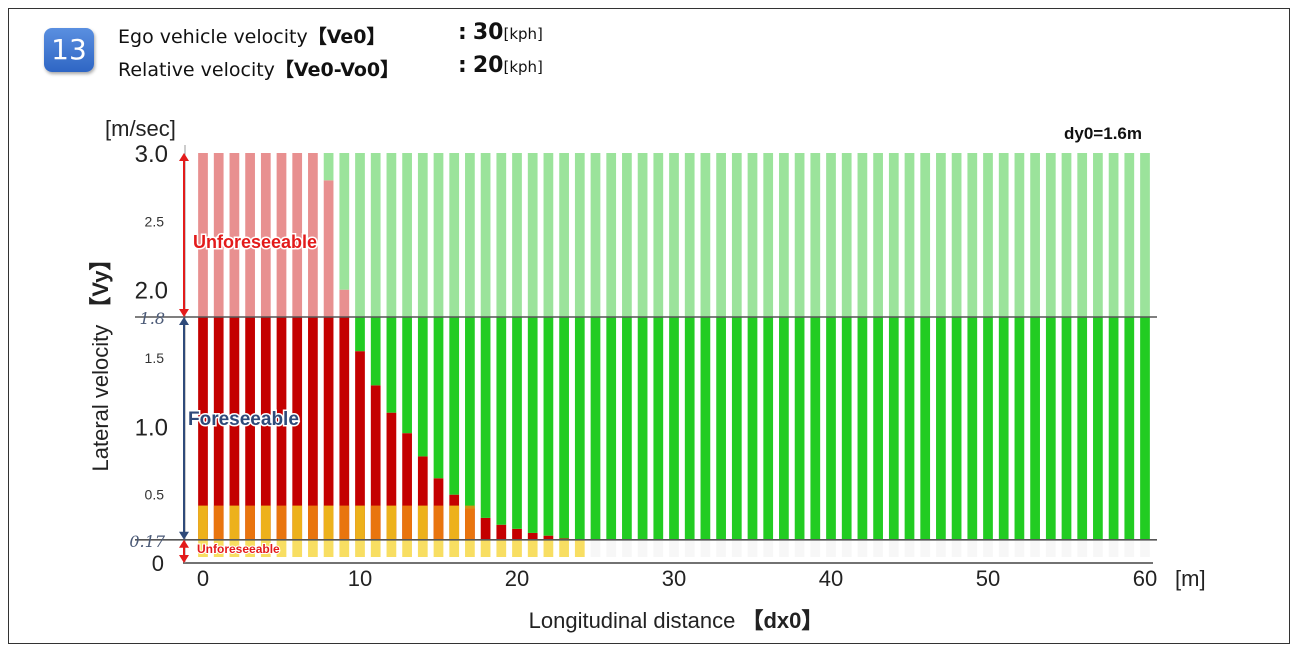 The height and width of the screenshot is (648, 1300). Describe the element at coordinates (523, 67) in the screenshot. I see `rel-unit: [kph]` at that location.